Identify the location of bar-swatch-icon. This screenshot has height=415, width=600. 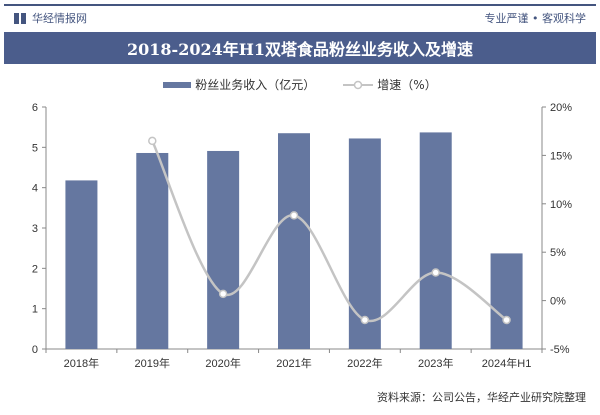
(177, 84).